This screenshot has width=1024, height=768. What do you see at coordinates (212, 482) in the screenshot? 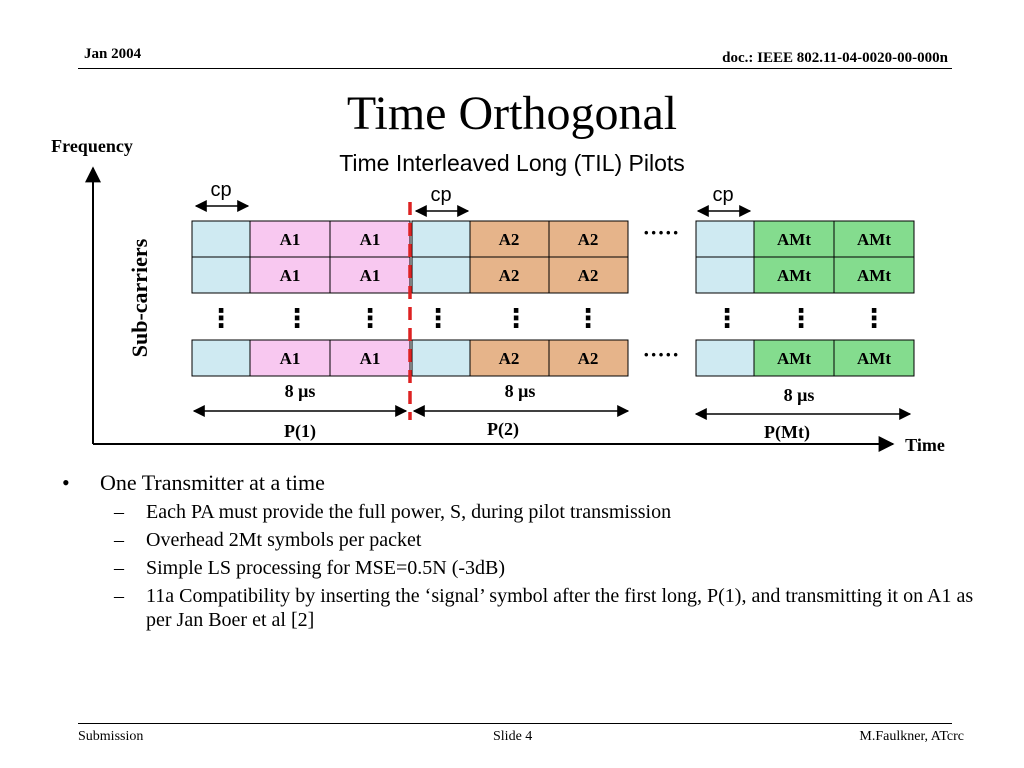
I see `bullet-text: One Transmitter at a time` at bounding box center [212, 482].